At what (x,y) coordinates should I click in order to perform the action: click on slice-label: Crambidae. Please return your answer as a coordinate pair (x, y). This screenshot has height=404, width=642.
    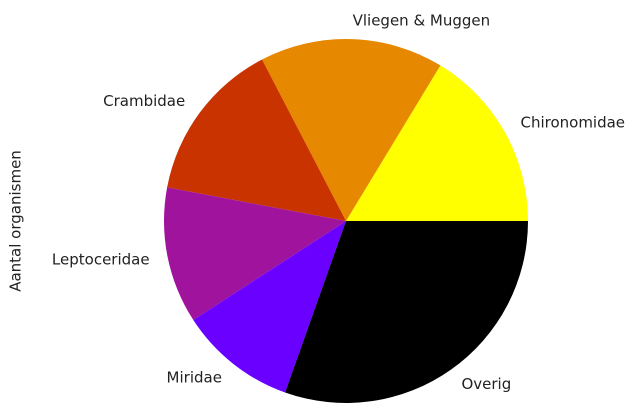
    Looking at the image, I should click on (144, 101).